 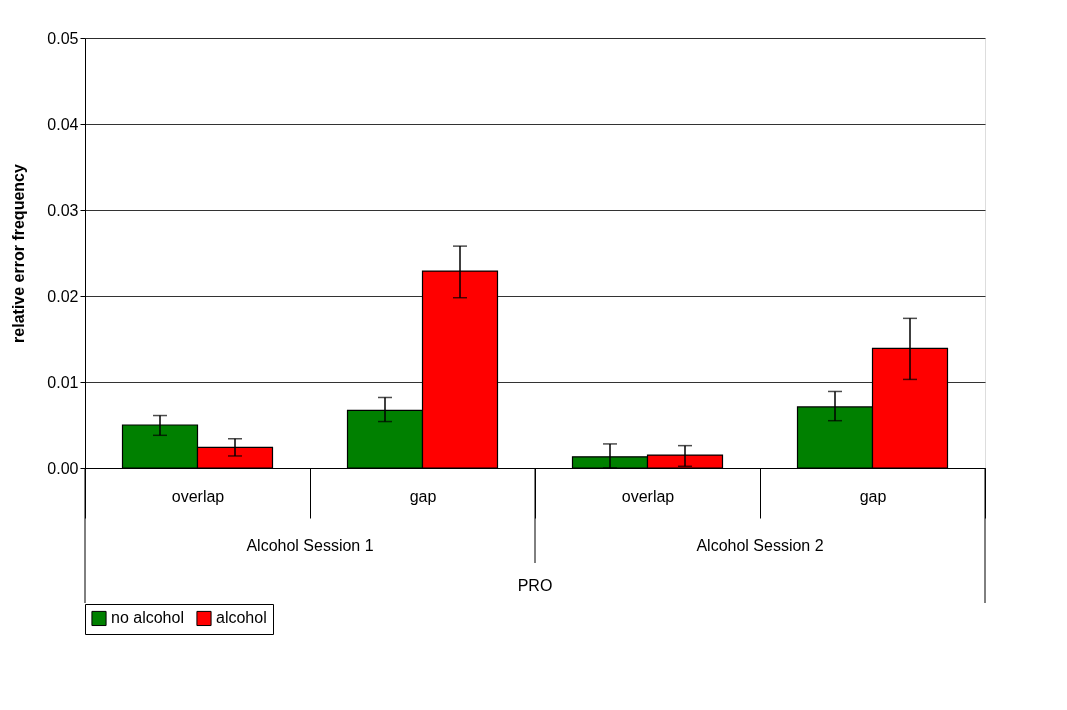 I want to click on y-axis-title: relative error frequency, so click(x=19, y=253).